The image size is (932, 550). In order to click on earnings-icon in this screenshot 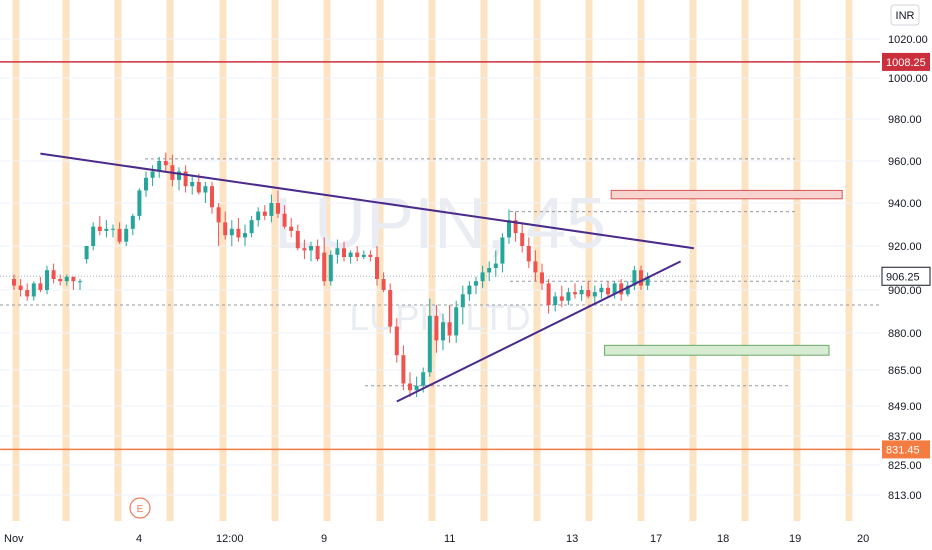, I will do `click(140, 508)`.